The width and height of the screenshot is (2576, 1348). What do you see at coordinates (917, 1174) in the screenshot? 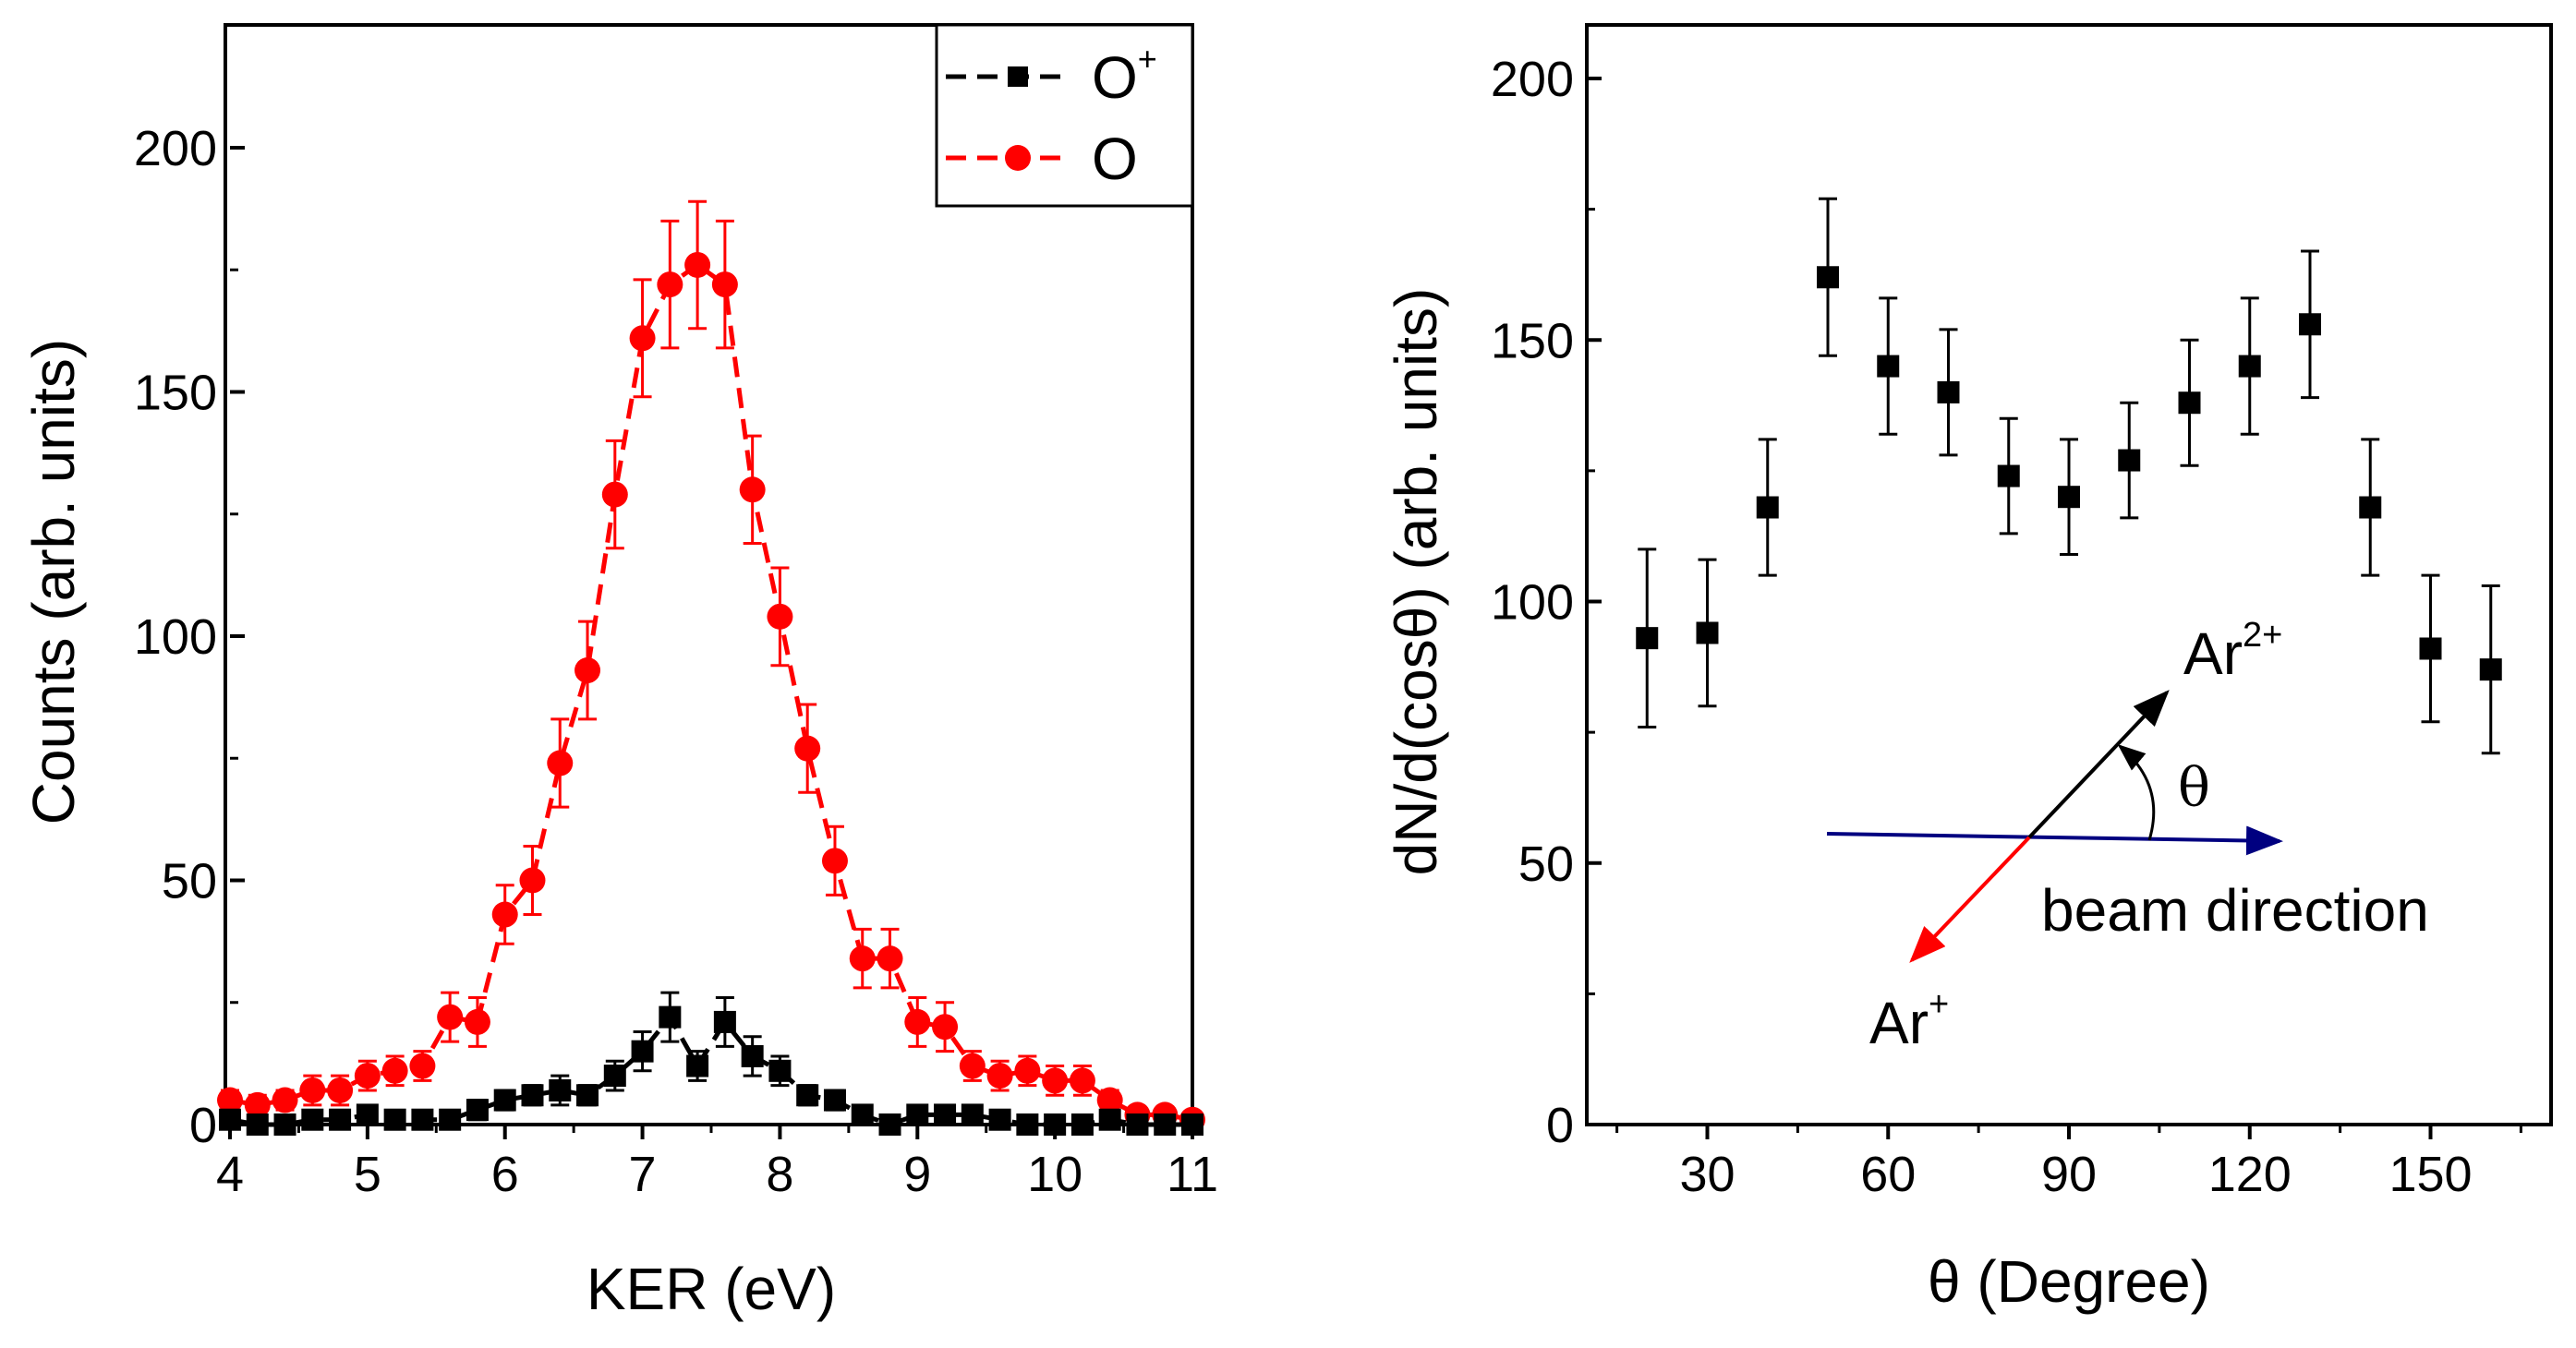
I see `x-tick-label: 9` at bounding box center [917, 1174].